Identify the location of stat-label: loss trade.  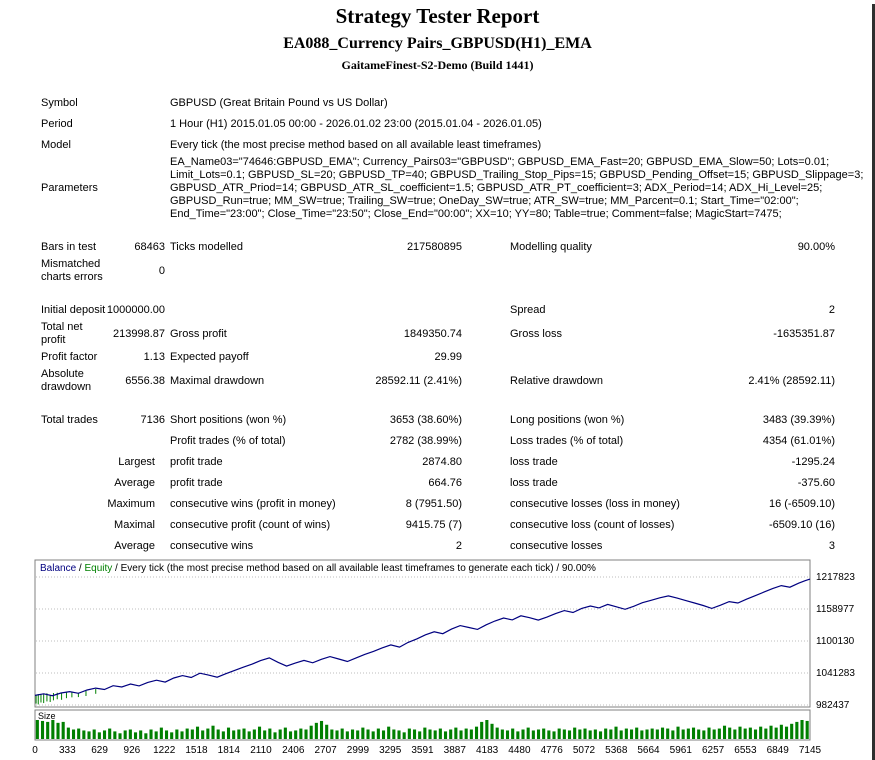
(534, 483).